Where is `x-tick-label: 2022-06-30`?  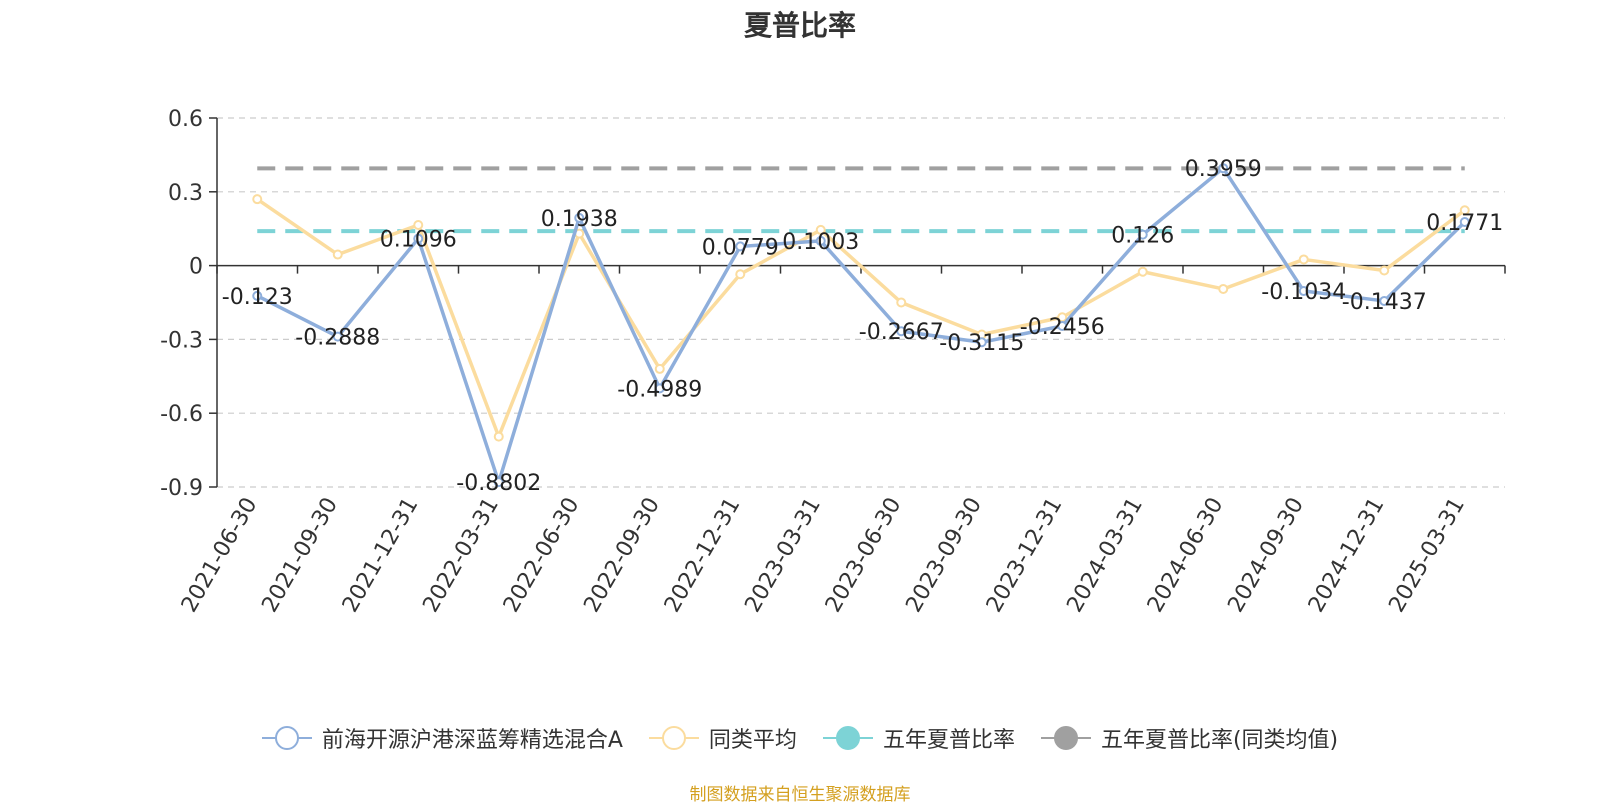 x-tick-label: 2022-06-30 is located at coordinates (542, 555).